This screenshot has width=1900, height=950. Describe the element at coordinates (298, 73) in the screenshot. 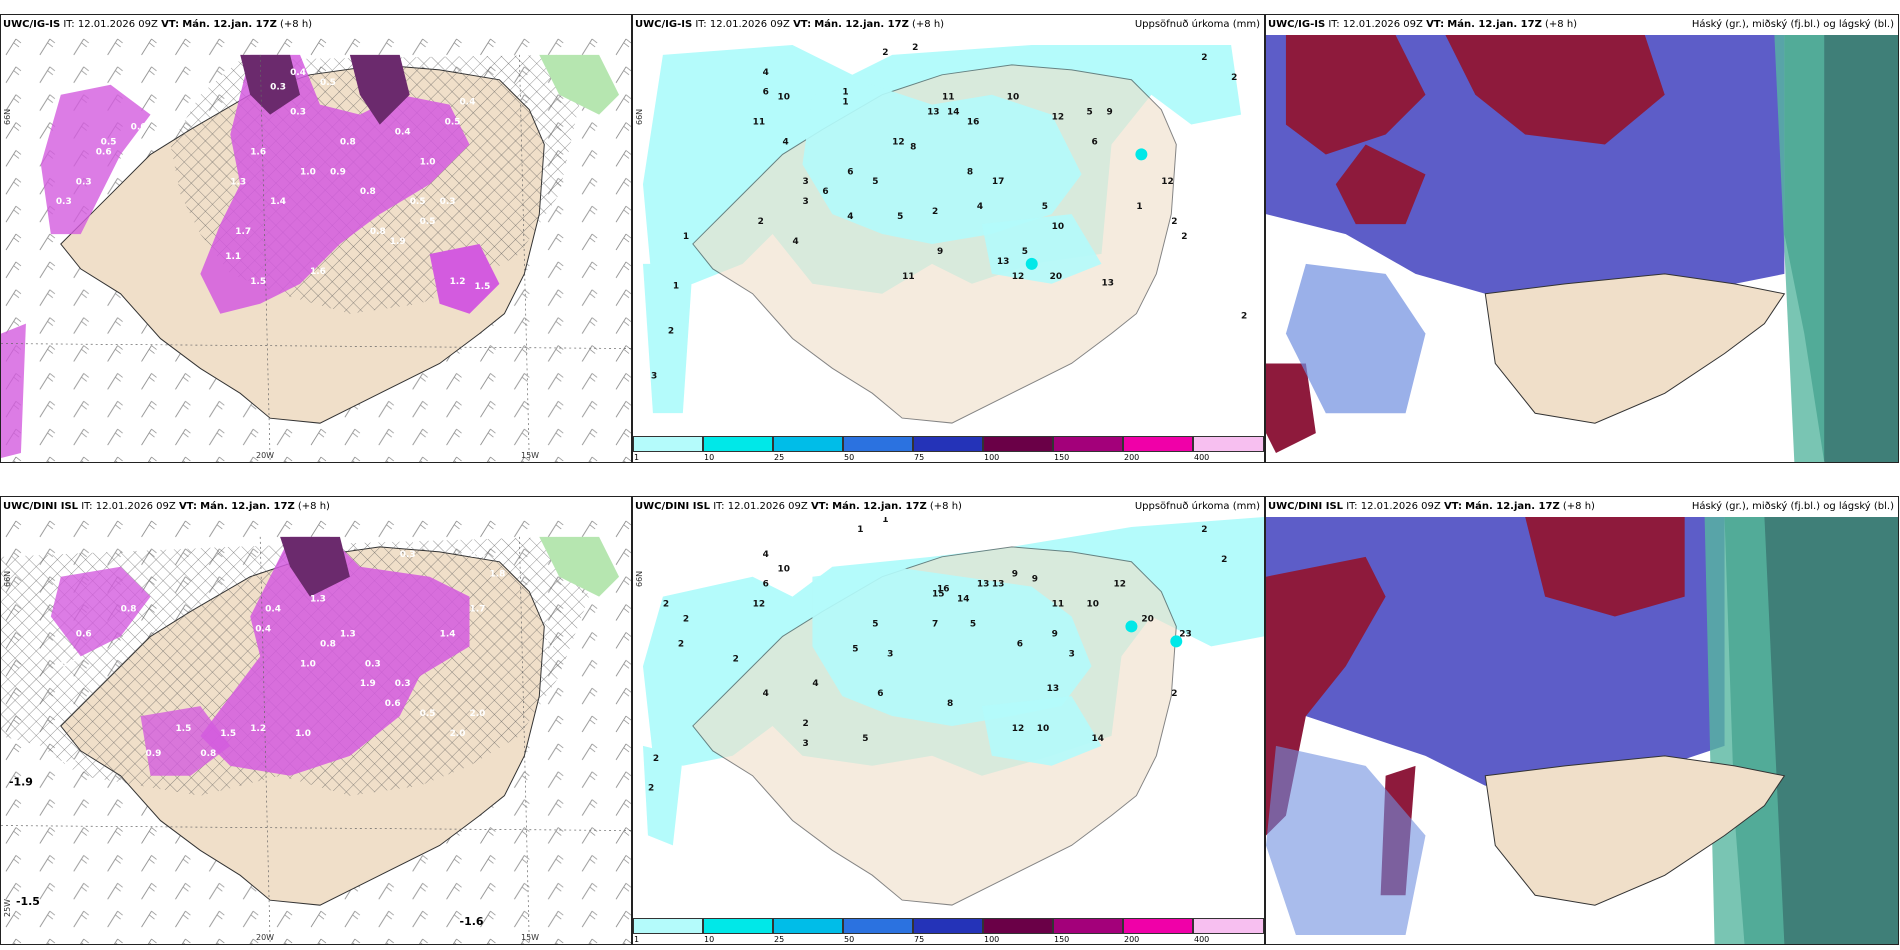

I see `rain-value: 0.4` at that location.